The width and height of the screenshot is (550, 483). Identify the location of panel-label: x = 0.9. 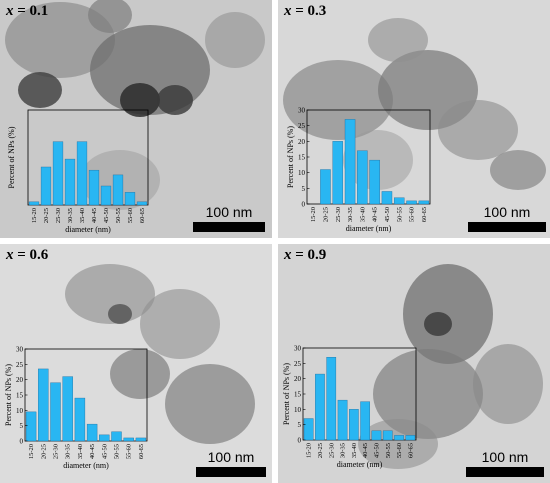
(305, 255).